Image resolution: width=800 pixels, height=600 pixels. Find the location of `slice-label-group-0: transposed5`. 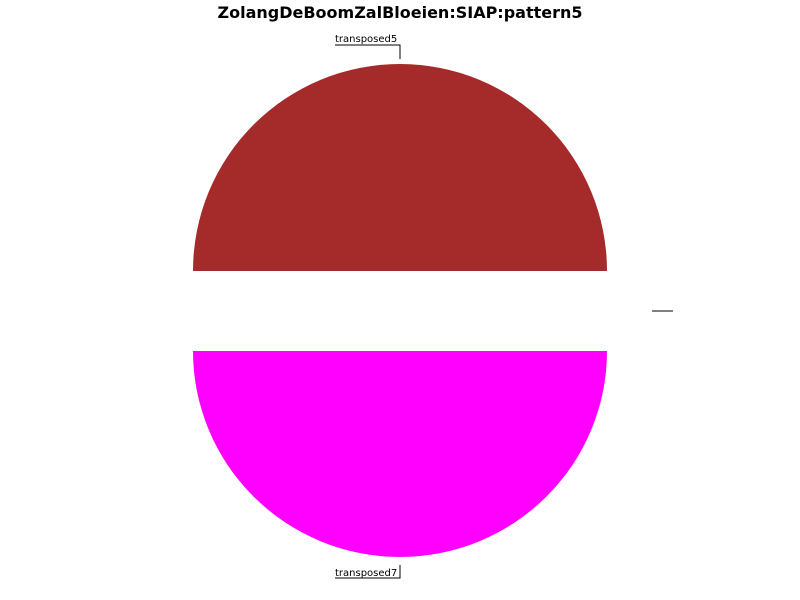

slice-label-group-0: transposed5 is located at coordinates (368, 46).